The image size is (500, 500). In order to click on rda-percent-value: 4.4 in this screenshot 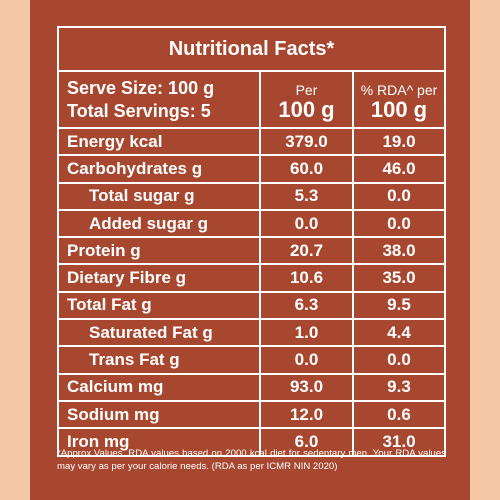, I will do `click(399, 332)`.